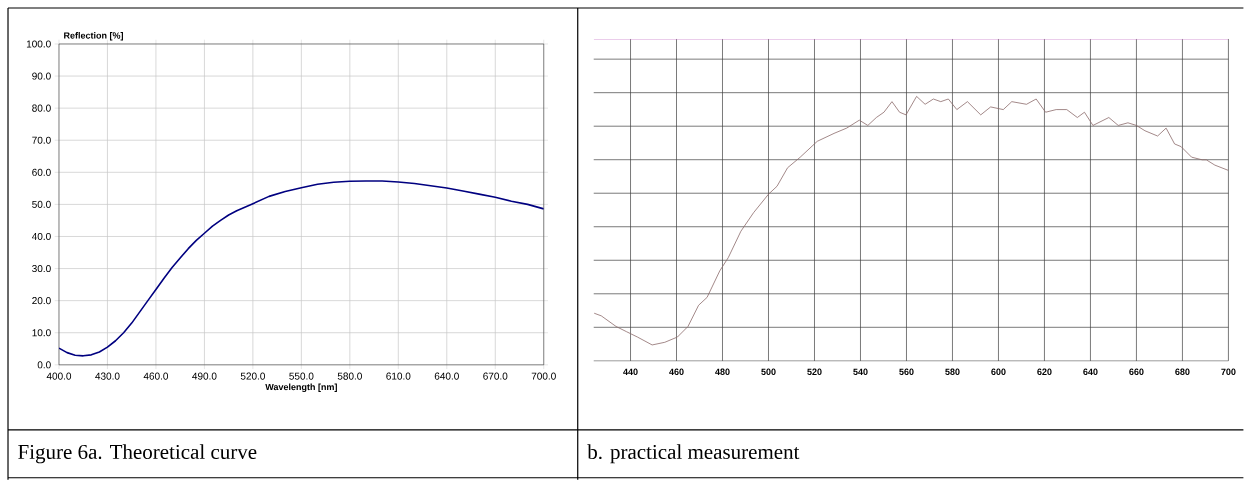  I want to click on x-tick-label: 550.0, so click(301, 376).